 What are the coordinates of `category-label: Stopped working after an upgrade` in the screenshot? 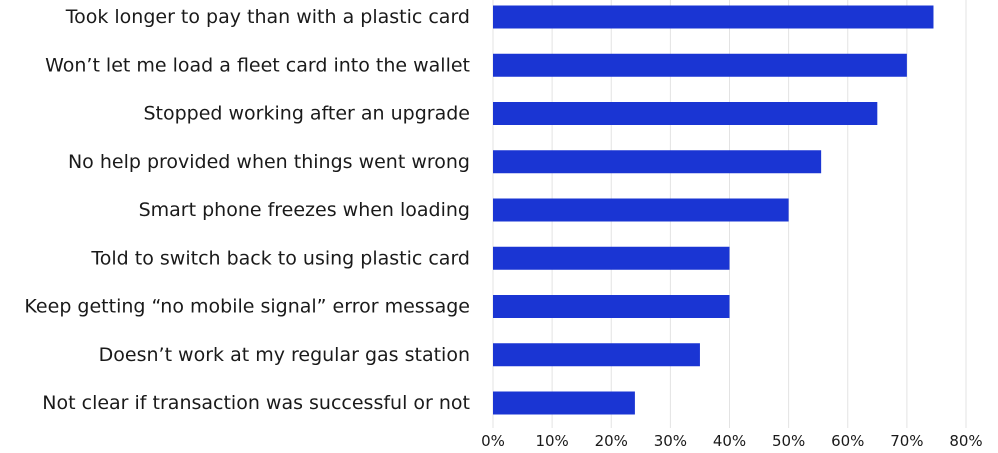 It's located at (306, 114).